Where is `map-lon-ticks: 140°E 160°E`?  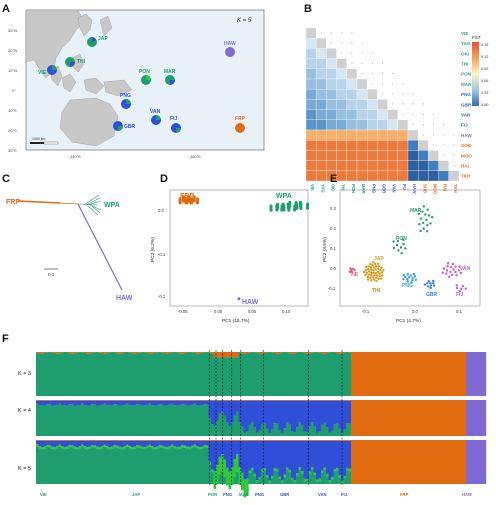
map-lon-ticks: 140°E 160°E is located at coordinates (135, 156).